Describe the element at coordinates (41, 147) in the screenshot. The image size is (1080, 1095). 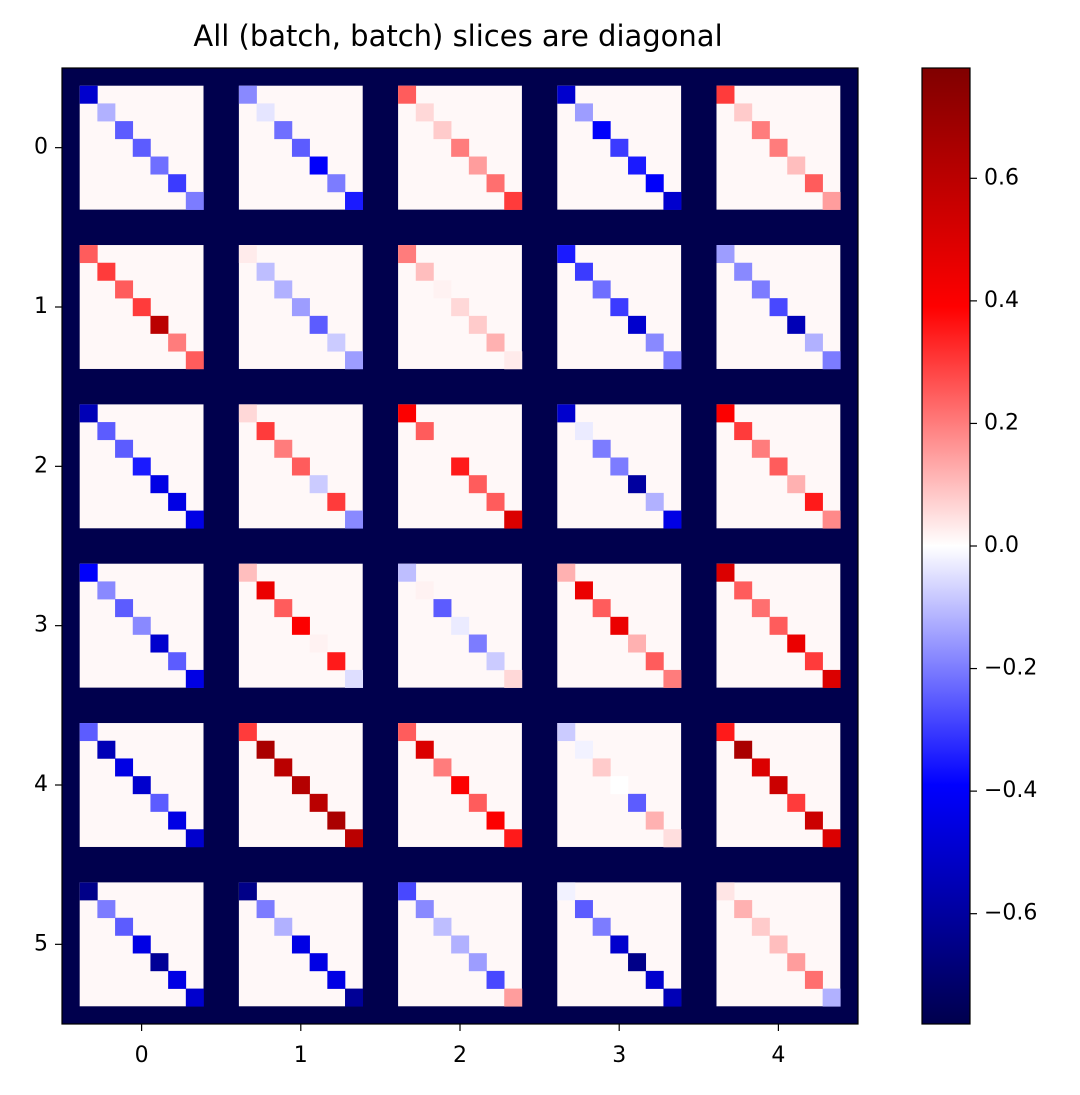
I see `y-tick-label: 0` at that location.